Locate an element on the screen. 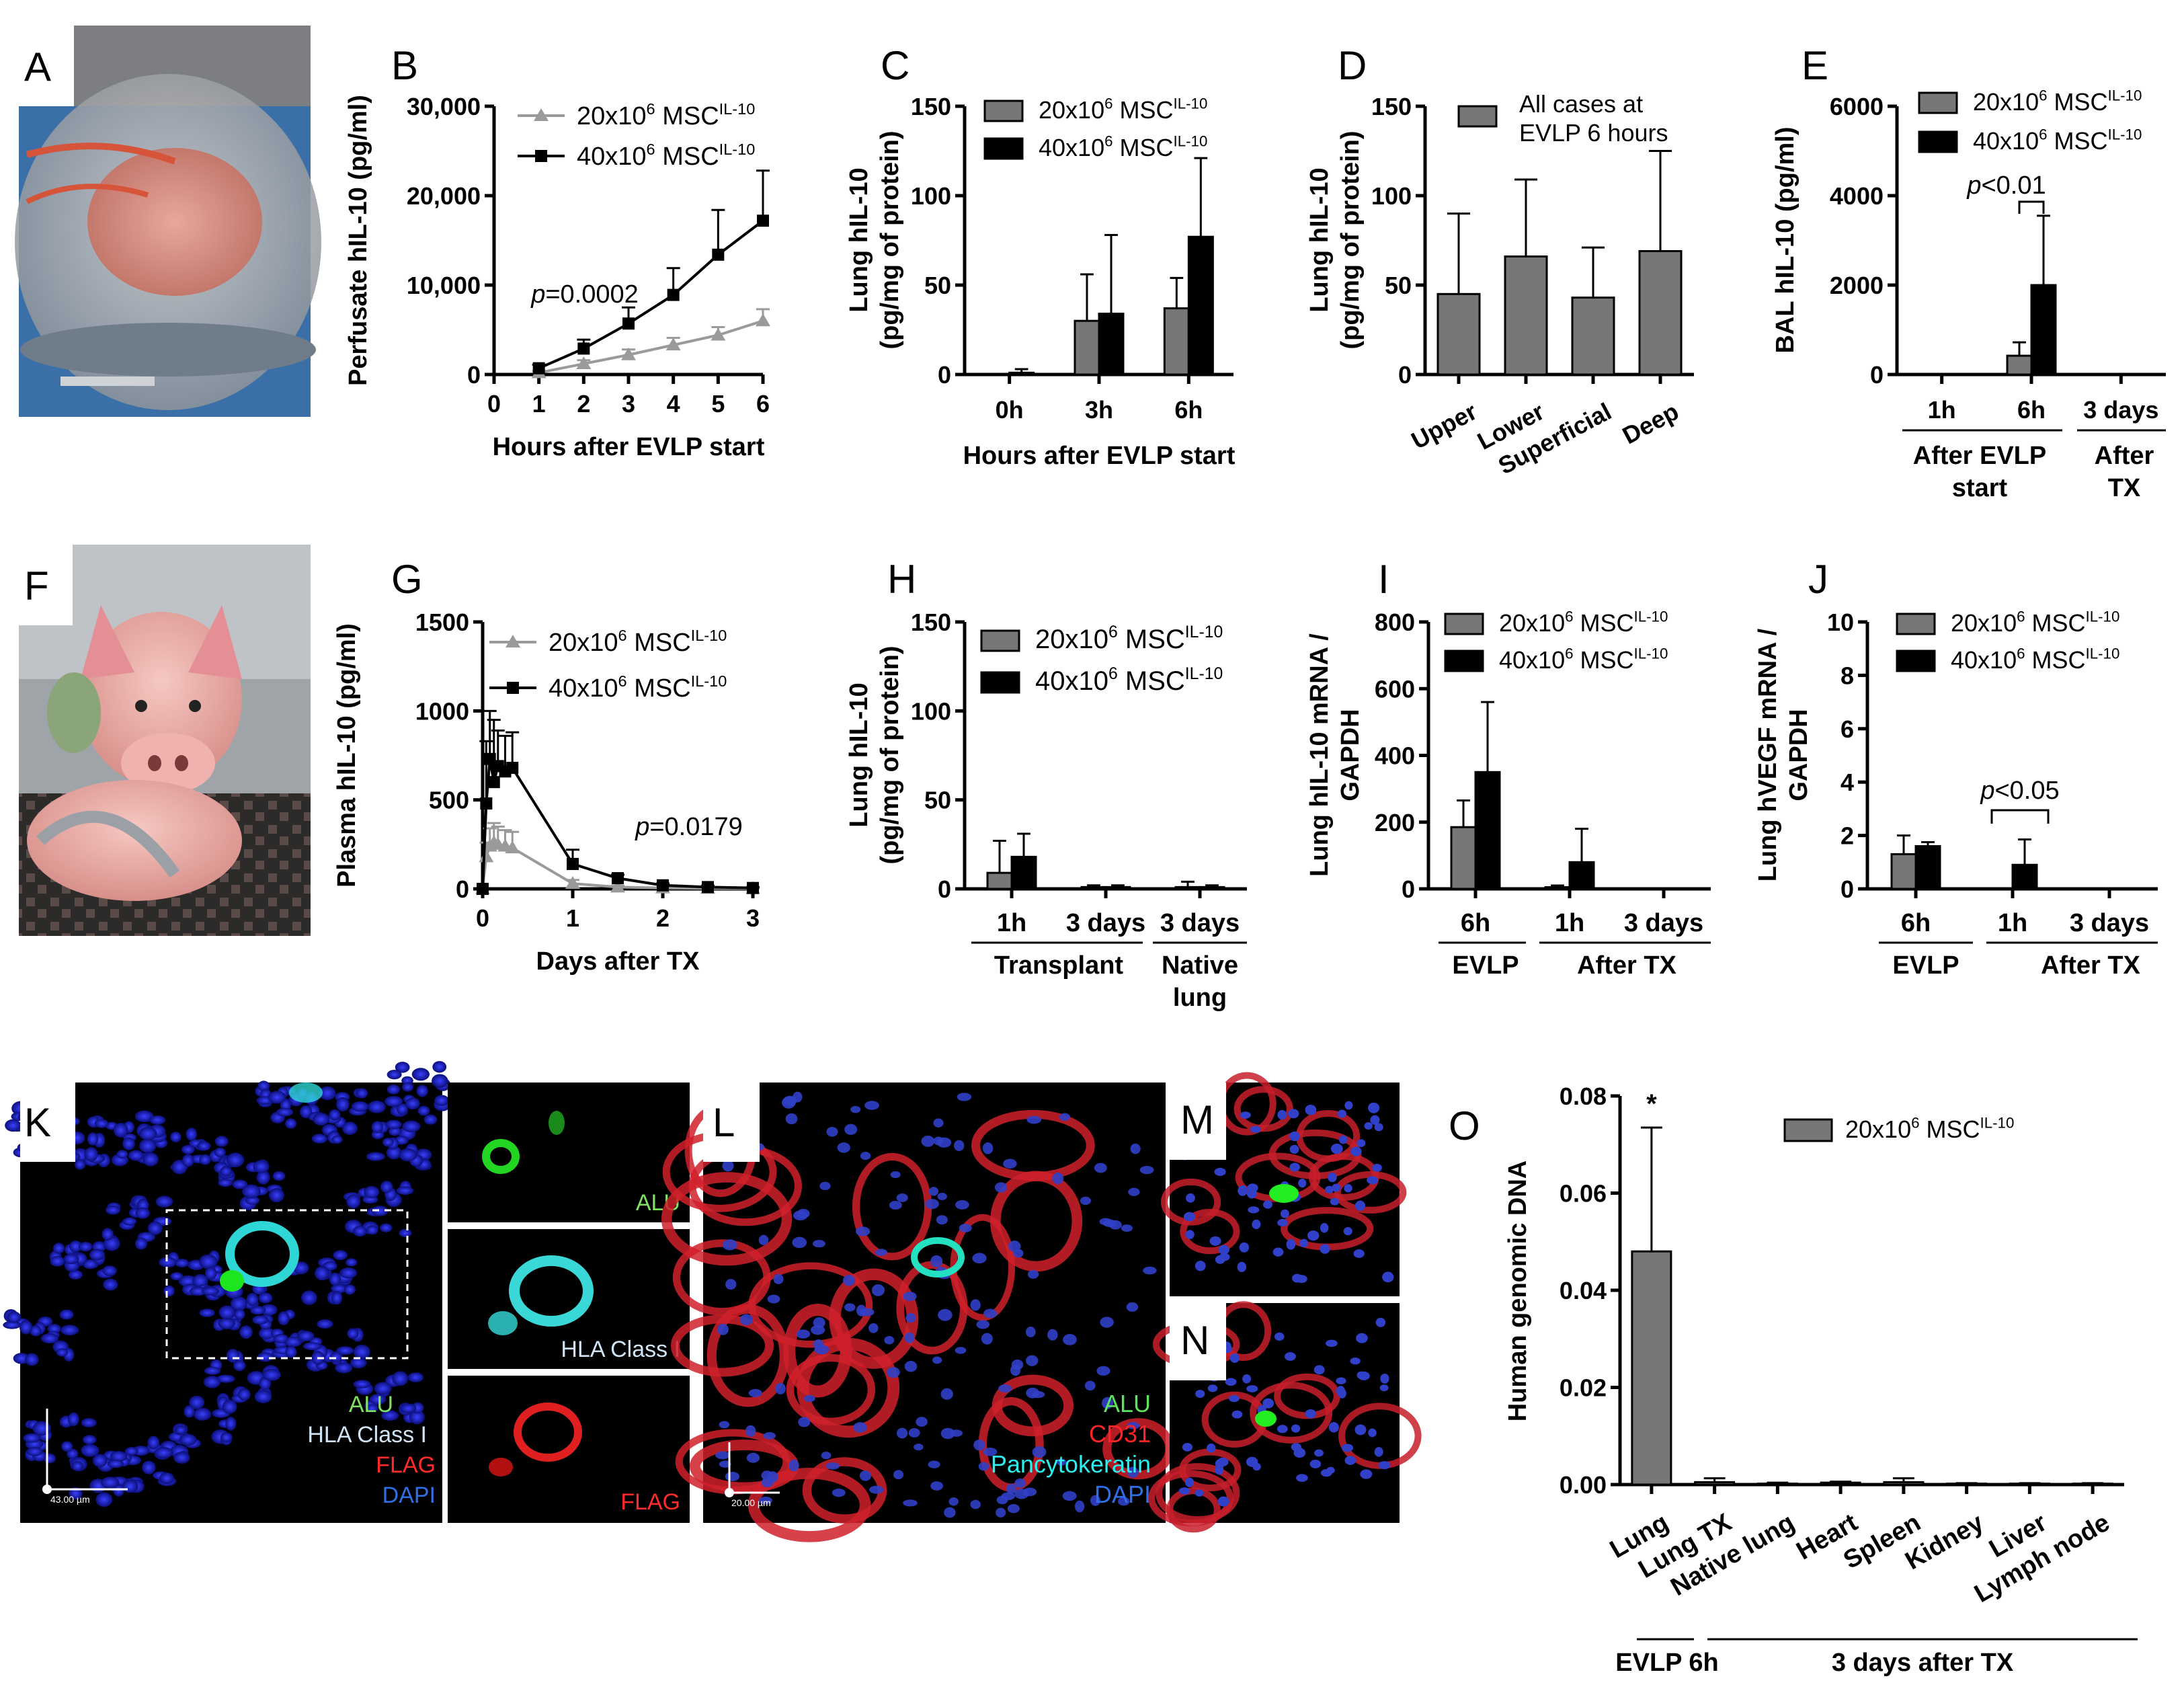 Image resolution: width=2184 pixels, height=1691 pixels. chart-h-y-tick-label: 50 is located at coordinates (937, 800).